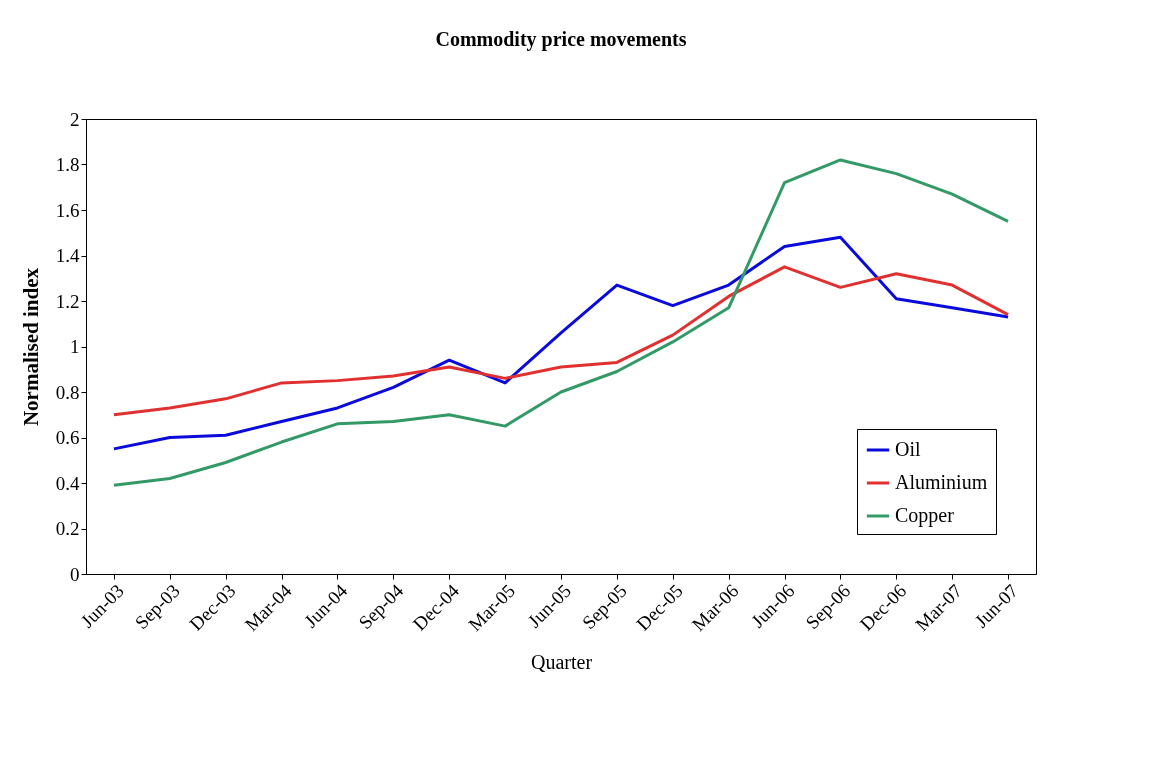 The height and width of the screenshot is (769, 1171). What do you see at coordinates (925, 515) in the screenshot?
I see `legend-label: Copper` at bounding box center [925, 515].